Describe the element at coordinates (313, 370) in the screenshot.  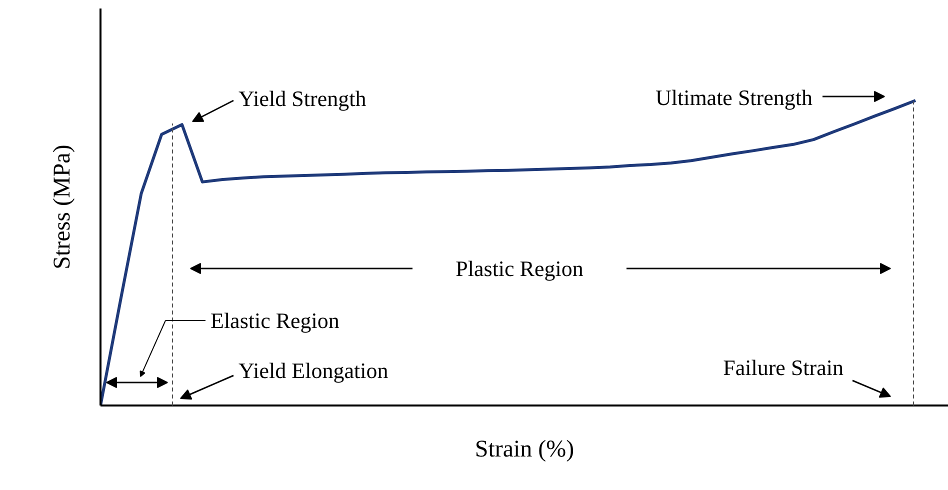
I see `annotation: Yield Elongation` at that location.